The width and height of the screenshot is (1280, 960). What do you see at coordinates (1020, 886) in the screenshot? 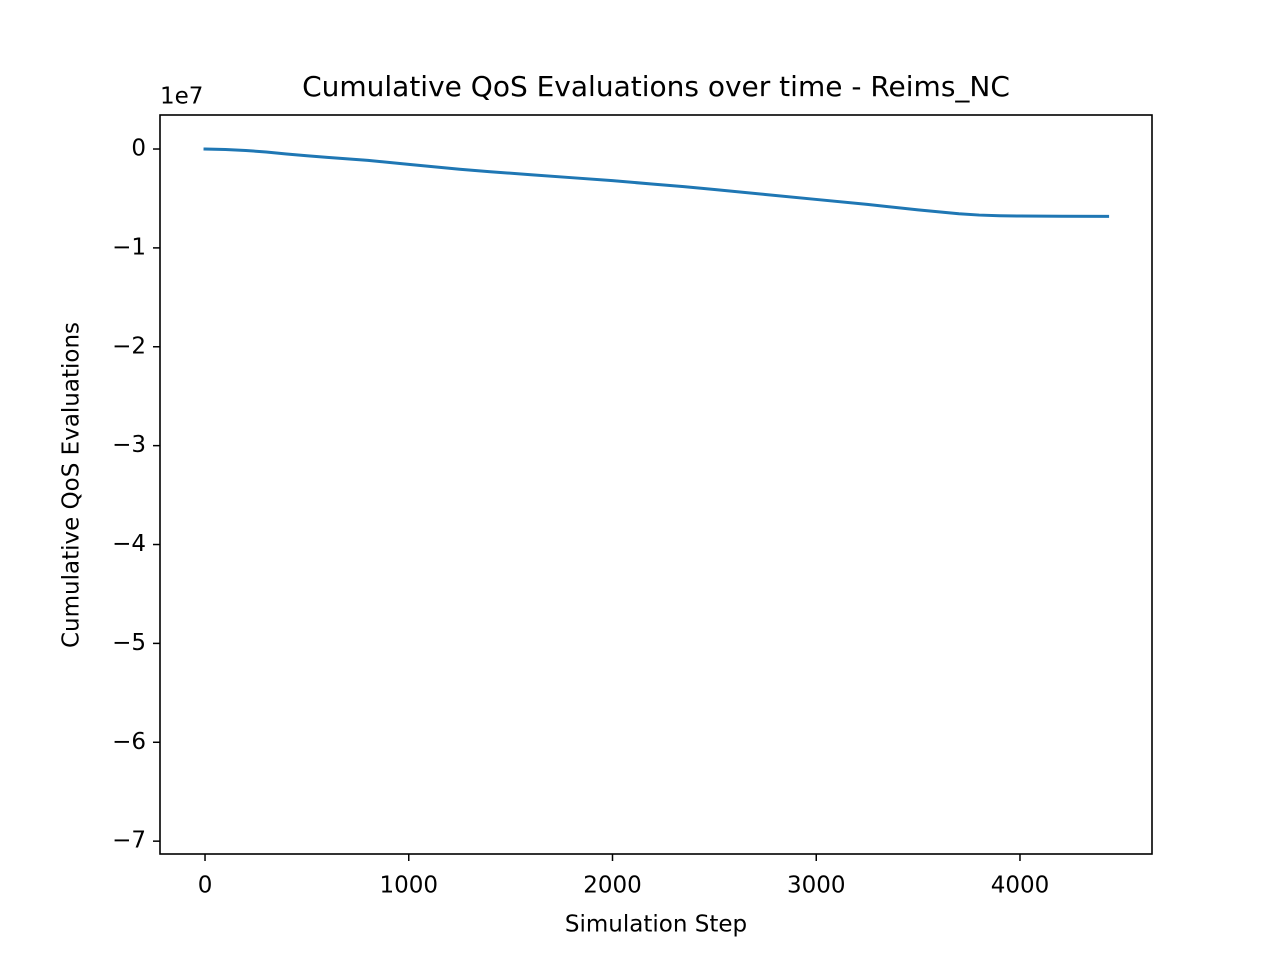
I see `x-tick-label: 4000` at bounding box center [1020, 886].